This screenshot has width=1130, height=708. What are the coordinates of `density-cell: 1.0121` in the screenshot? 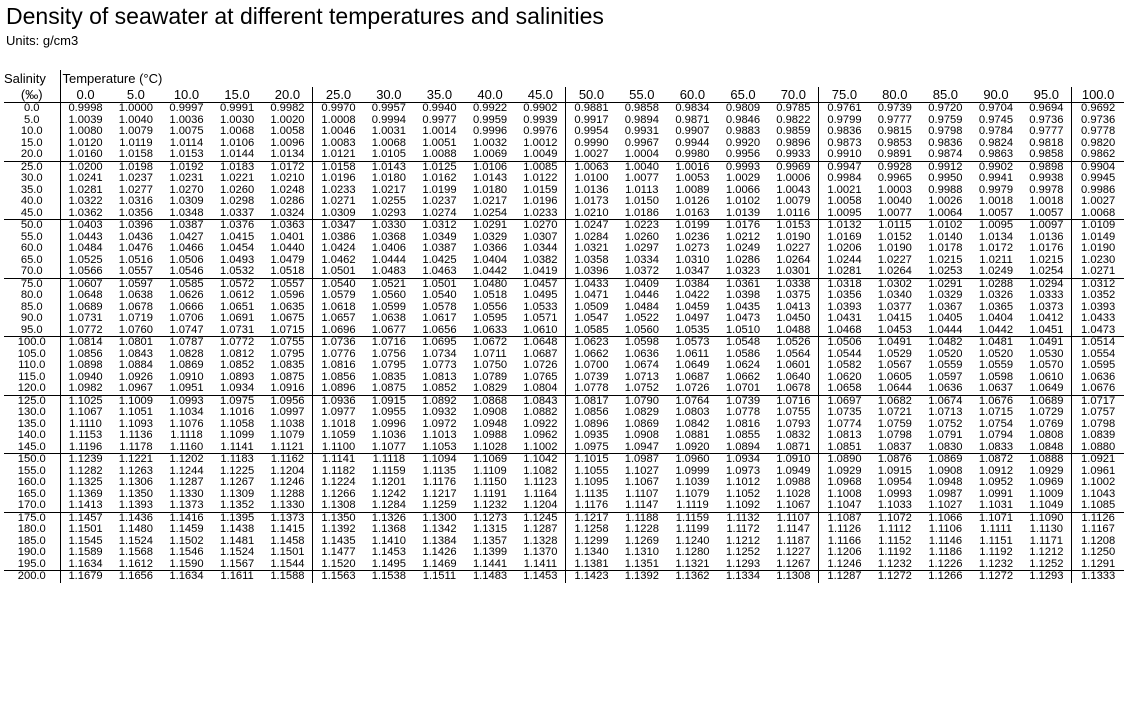 It's located at (338, 155).